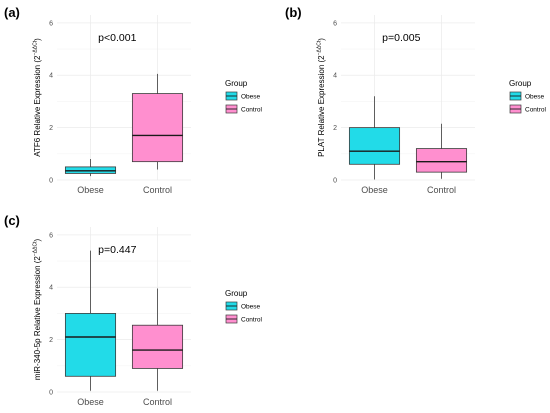 The width and height of the screenshot is (550, 413). What do you see at coordinates (37, 106) in the screenshot?
I see `y-axis-label-main: ATF6 Relative Expression (2` at bounding box center [37, 106].